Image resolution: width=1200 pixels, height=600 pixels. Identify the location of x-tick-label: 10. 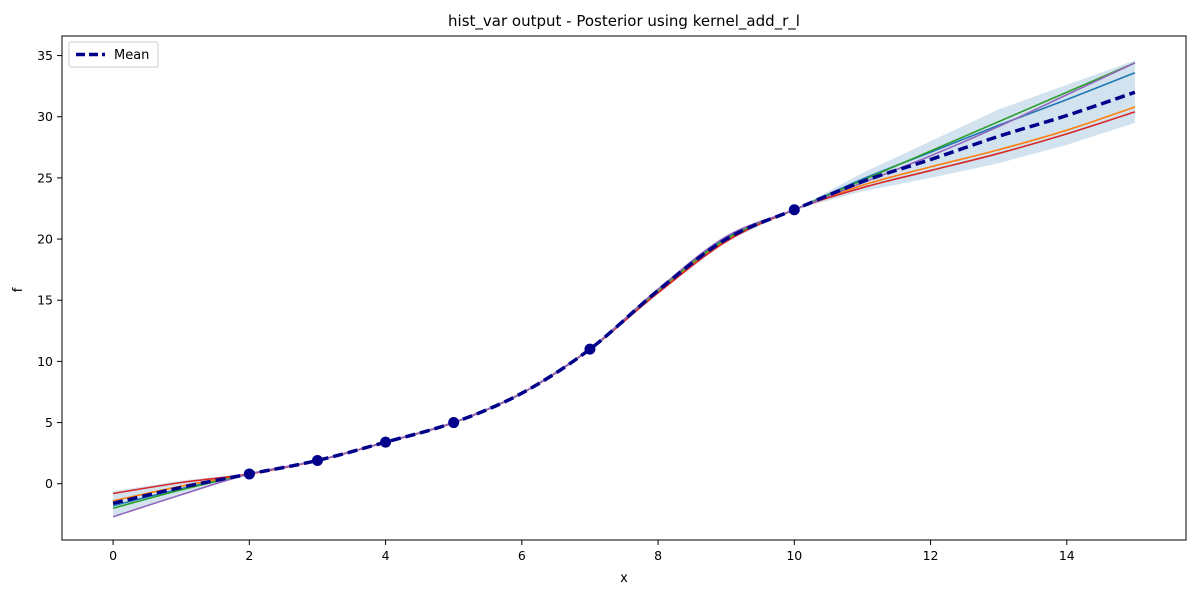
(794, 555).